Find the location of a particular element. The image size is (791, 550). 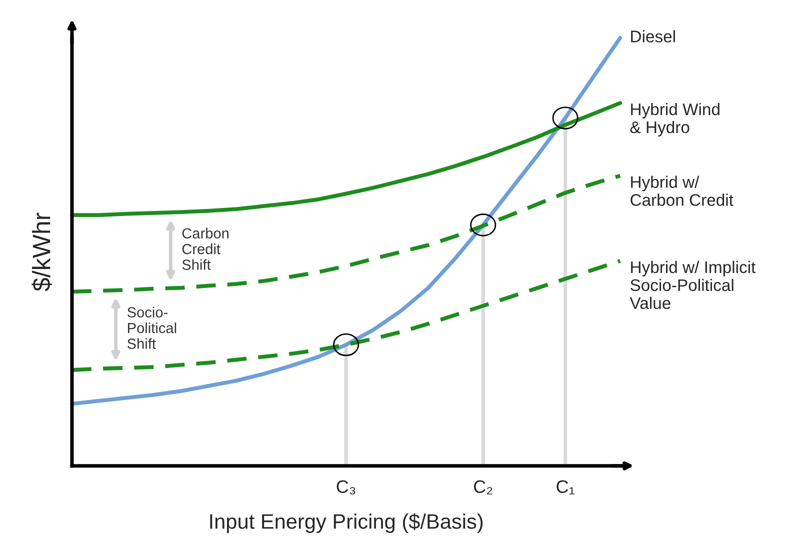

x-tick-label: C₃ is located at coordinates (346, 487).